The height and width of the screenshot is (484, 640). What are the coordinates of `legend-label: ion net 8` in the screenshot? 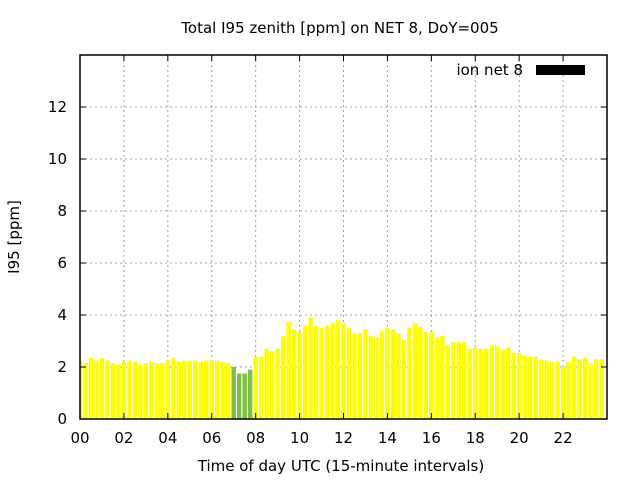 It's located at (489, 70).